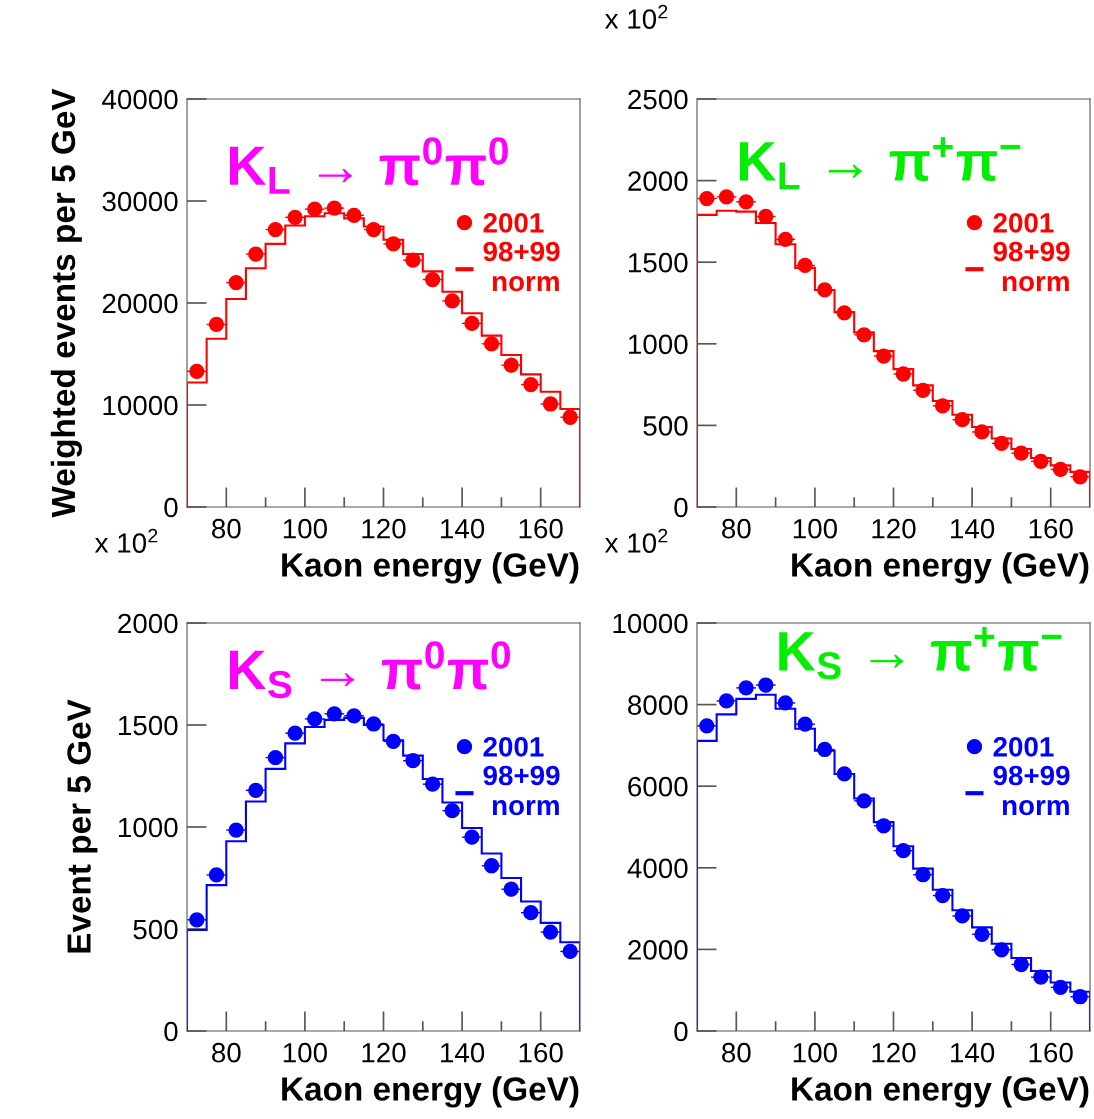 The height and width of the screenshot is (1119, 1094). Describe the element at coordinates (148, 827) in the screenshot. I see `y-tick-label: 1000` at that location.